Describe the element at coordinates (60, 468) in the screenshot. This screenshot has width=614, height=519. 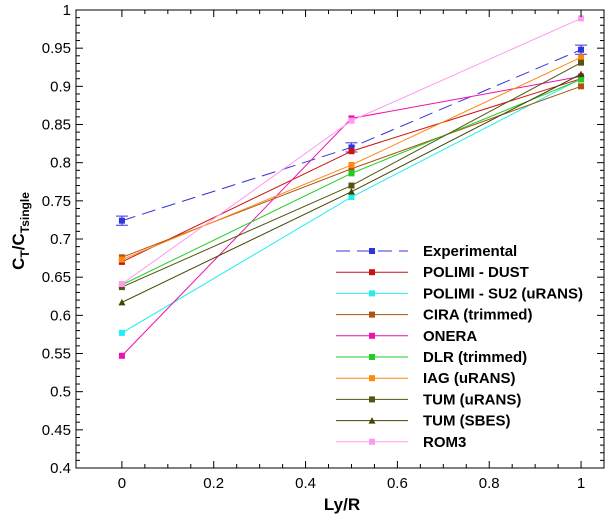
I see `y-tick-label: 0.4` at that location.